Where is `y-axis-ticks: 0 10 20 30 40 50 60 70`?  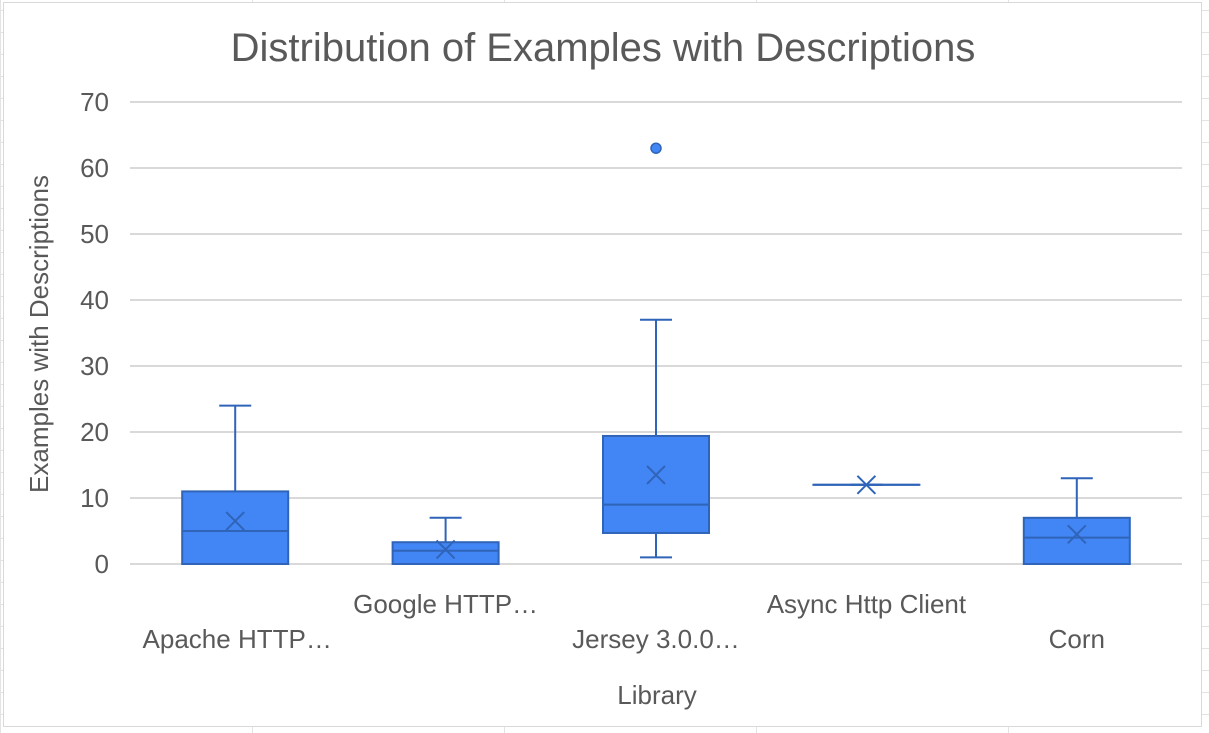 y-axis-ticks: 0 10 20 30 40 50 60 70 is located at coordinates (94, 333).